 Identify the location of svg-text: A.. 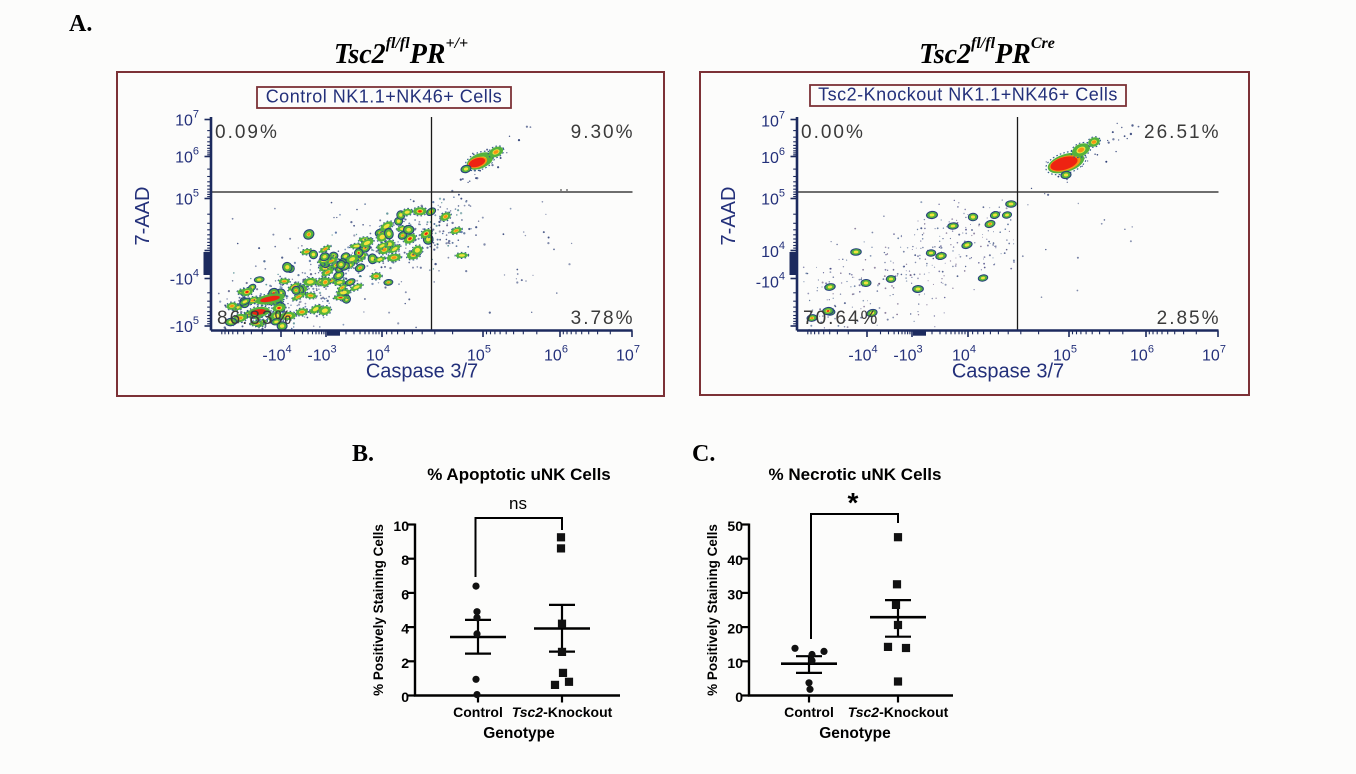
(80, 24).